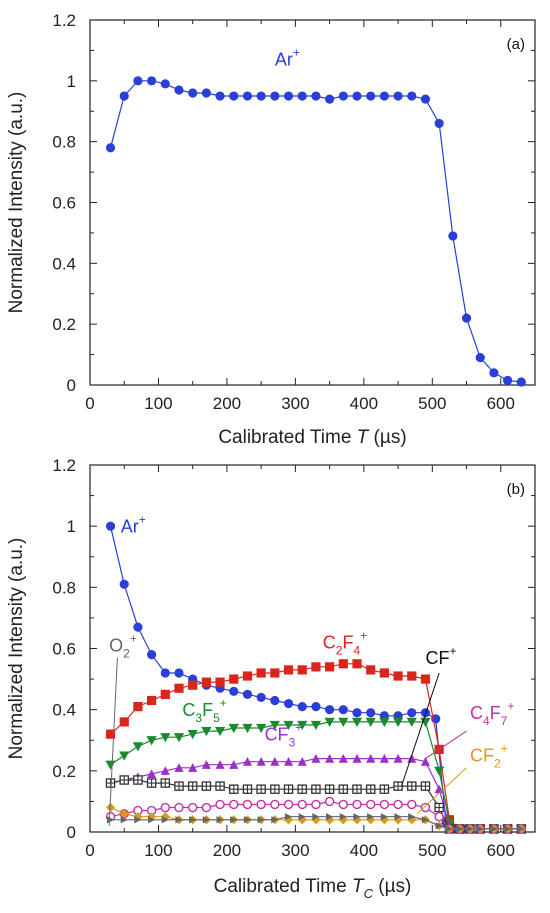 Image resolution: width=550 pixels, height=913 pixels. What do you see at coordinates (441, 791) in the screenshot?
I see `leader-line` at bounding box center [441, 791].